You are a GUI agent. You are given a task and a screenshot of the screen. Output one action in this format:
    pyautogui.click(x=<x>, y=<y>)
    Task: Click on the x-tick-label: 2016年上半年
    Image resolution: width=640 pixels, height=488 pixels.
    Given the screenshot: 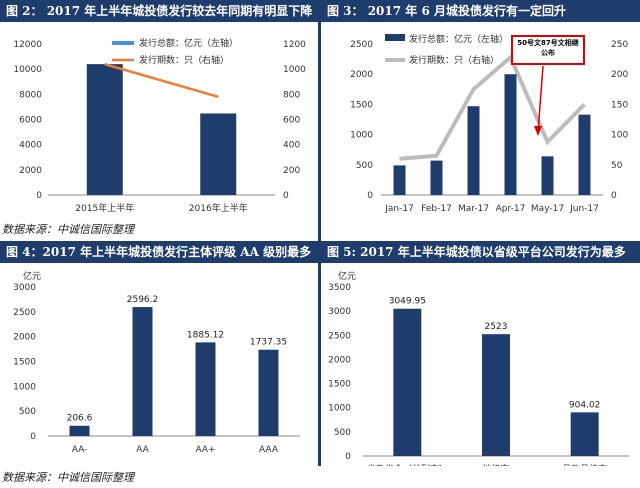 What is the action you would take?
    pyautogui.click(x=218, y=208)
    